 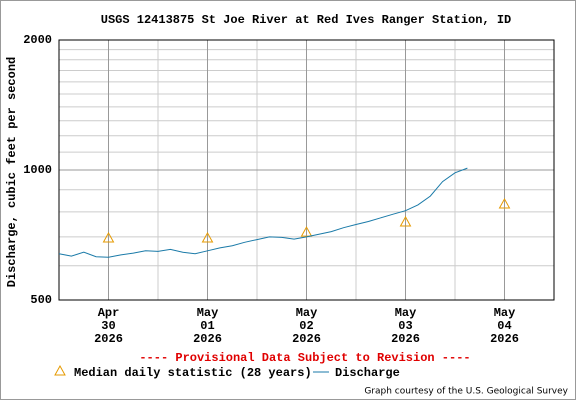 What do you see at coordinates (37, 40) in the screenshot?
I see `y-tick-label: 2000` at bounding box center [37, 40].